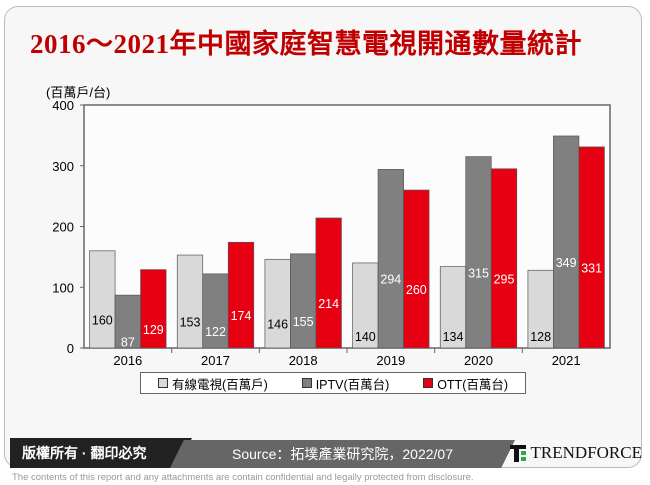 This screenshot has width=650, height=485. I want to click on x-tick-label: 2017, so click(215, 360).